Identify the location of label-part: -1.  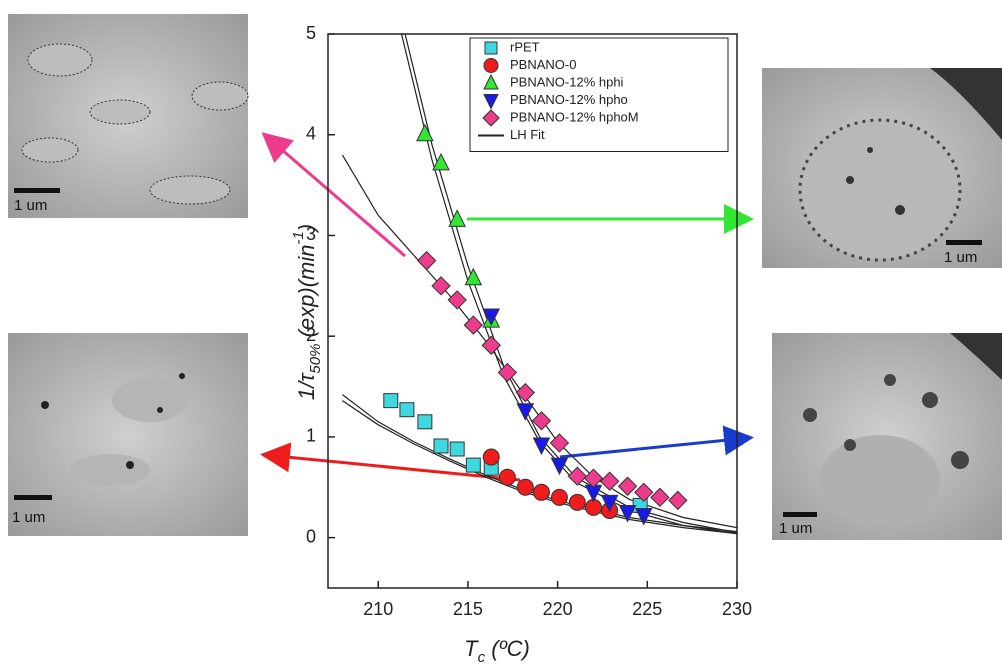
(298, 237).